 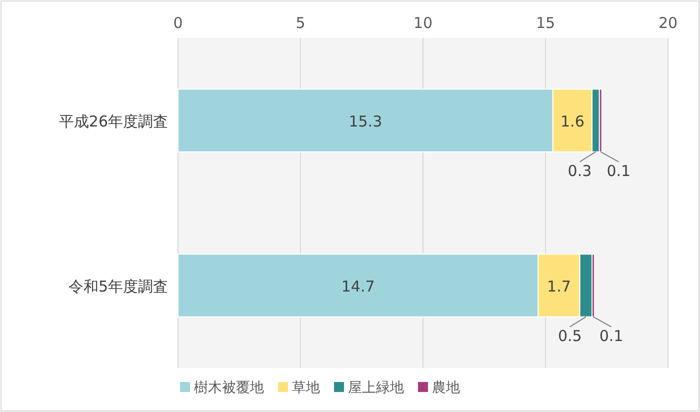 I want to click on x-tick-label: 15, so click(x=546, y=23).